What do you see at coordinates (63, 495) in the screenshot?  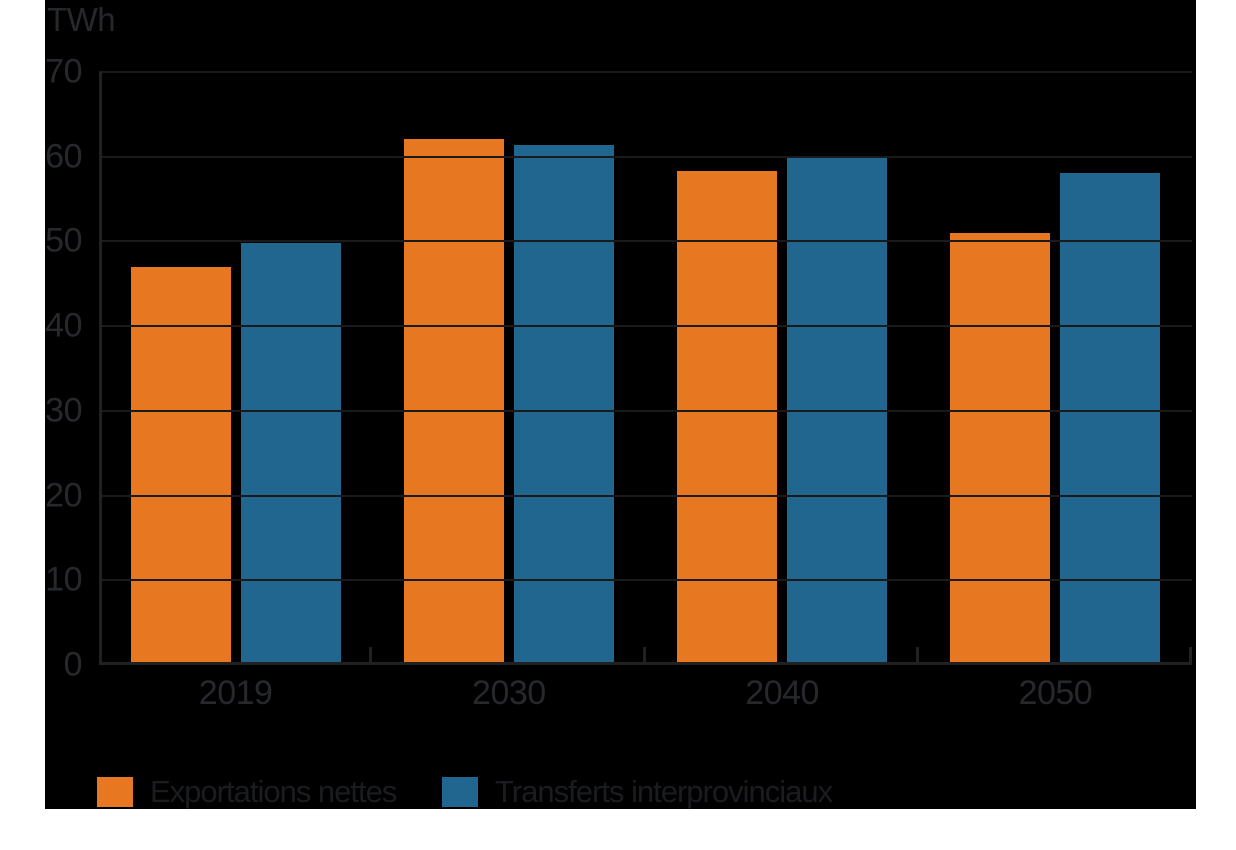 I see `y-tick-label-20: 20` at bounding box center [63, 495].